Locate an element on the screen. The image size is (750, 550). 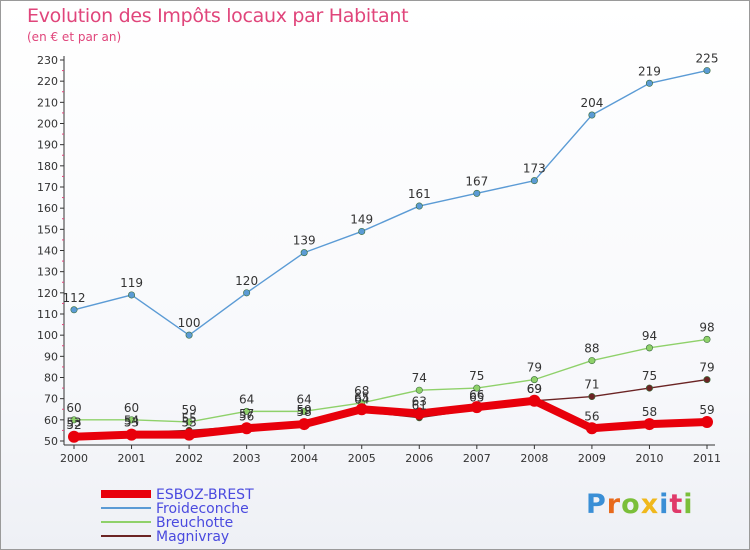
x-tick-label: 2003 is located at coordinates (247, 458).